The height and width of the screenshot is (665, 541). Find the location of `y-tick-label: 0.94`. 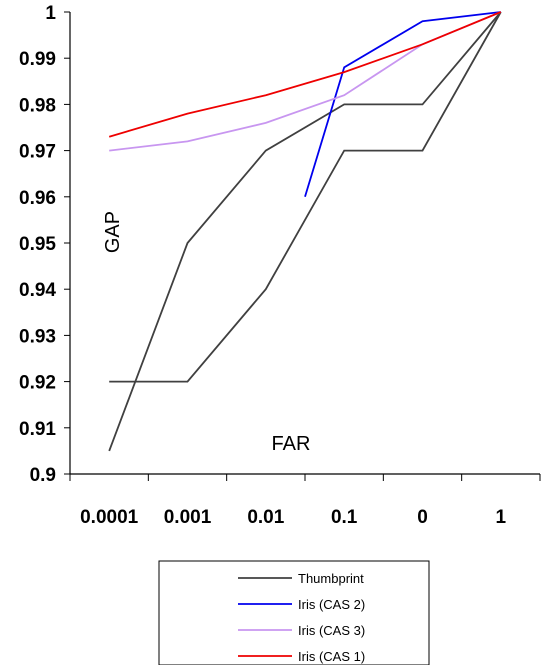

y-tick-label: 0.94 is located at coordinates (37, 290).